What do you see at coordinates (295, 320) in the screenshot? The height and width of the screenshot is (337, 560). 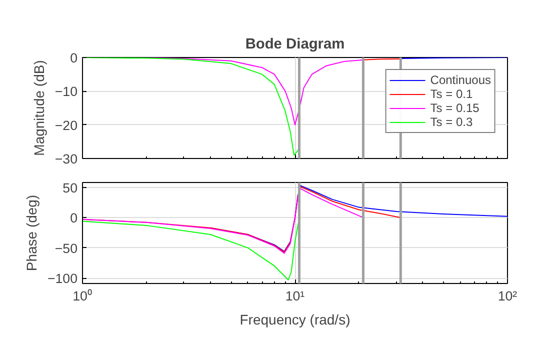 I see `x-axis-title: Frequency (rad/s)` at bounding box center [295, 320].